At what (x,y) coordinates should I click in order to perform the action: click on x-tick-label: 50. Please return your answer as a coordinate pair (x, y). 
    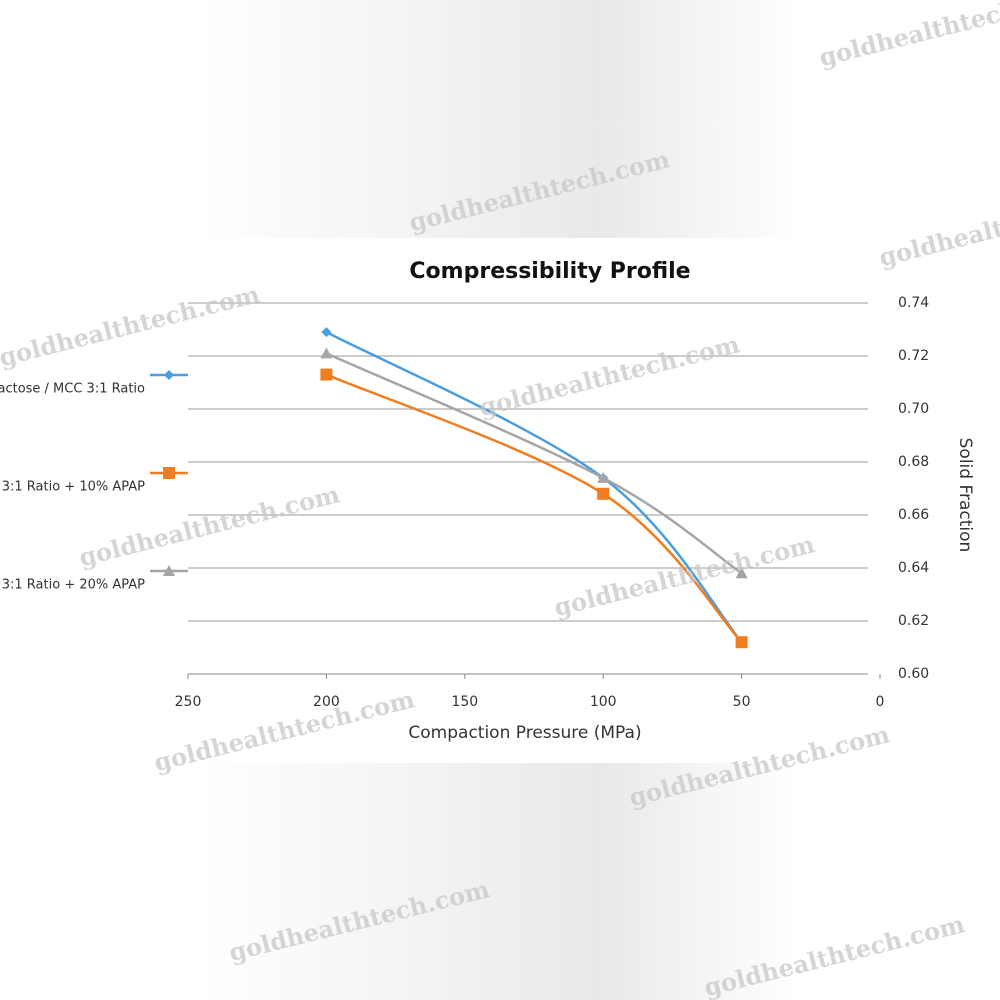
    Looking at the image, I should click on (742, 702).